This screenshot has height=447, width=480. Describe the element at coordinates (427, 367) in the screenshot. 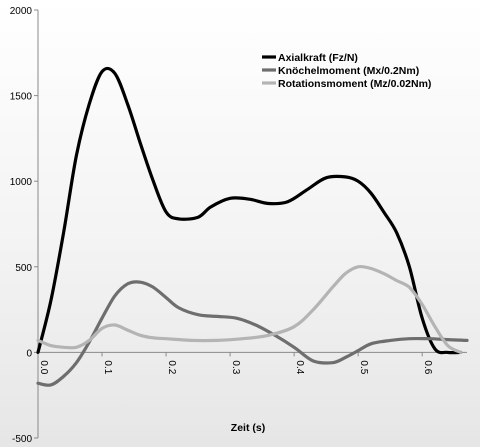

I see `x-tick-label: 0.6` at that location.